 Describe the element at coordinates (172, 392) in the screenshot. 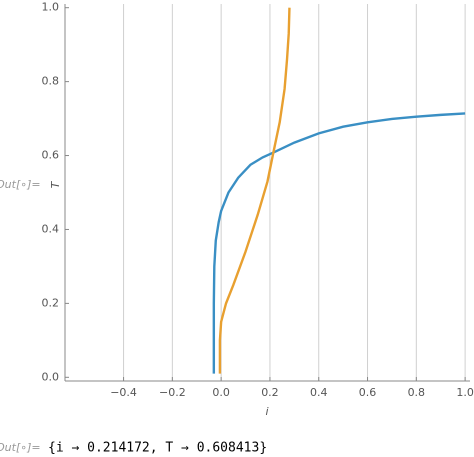

I see `x-tick-label: −0.2` at that location.